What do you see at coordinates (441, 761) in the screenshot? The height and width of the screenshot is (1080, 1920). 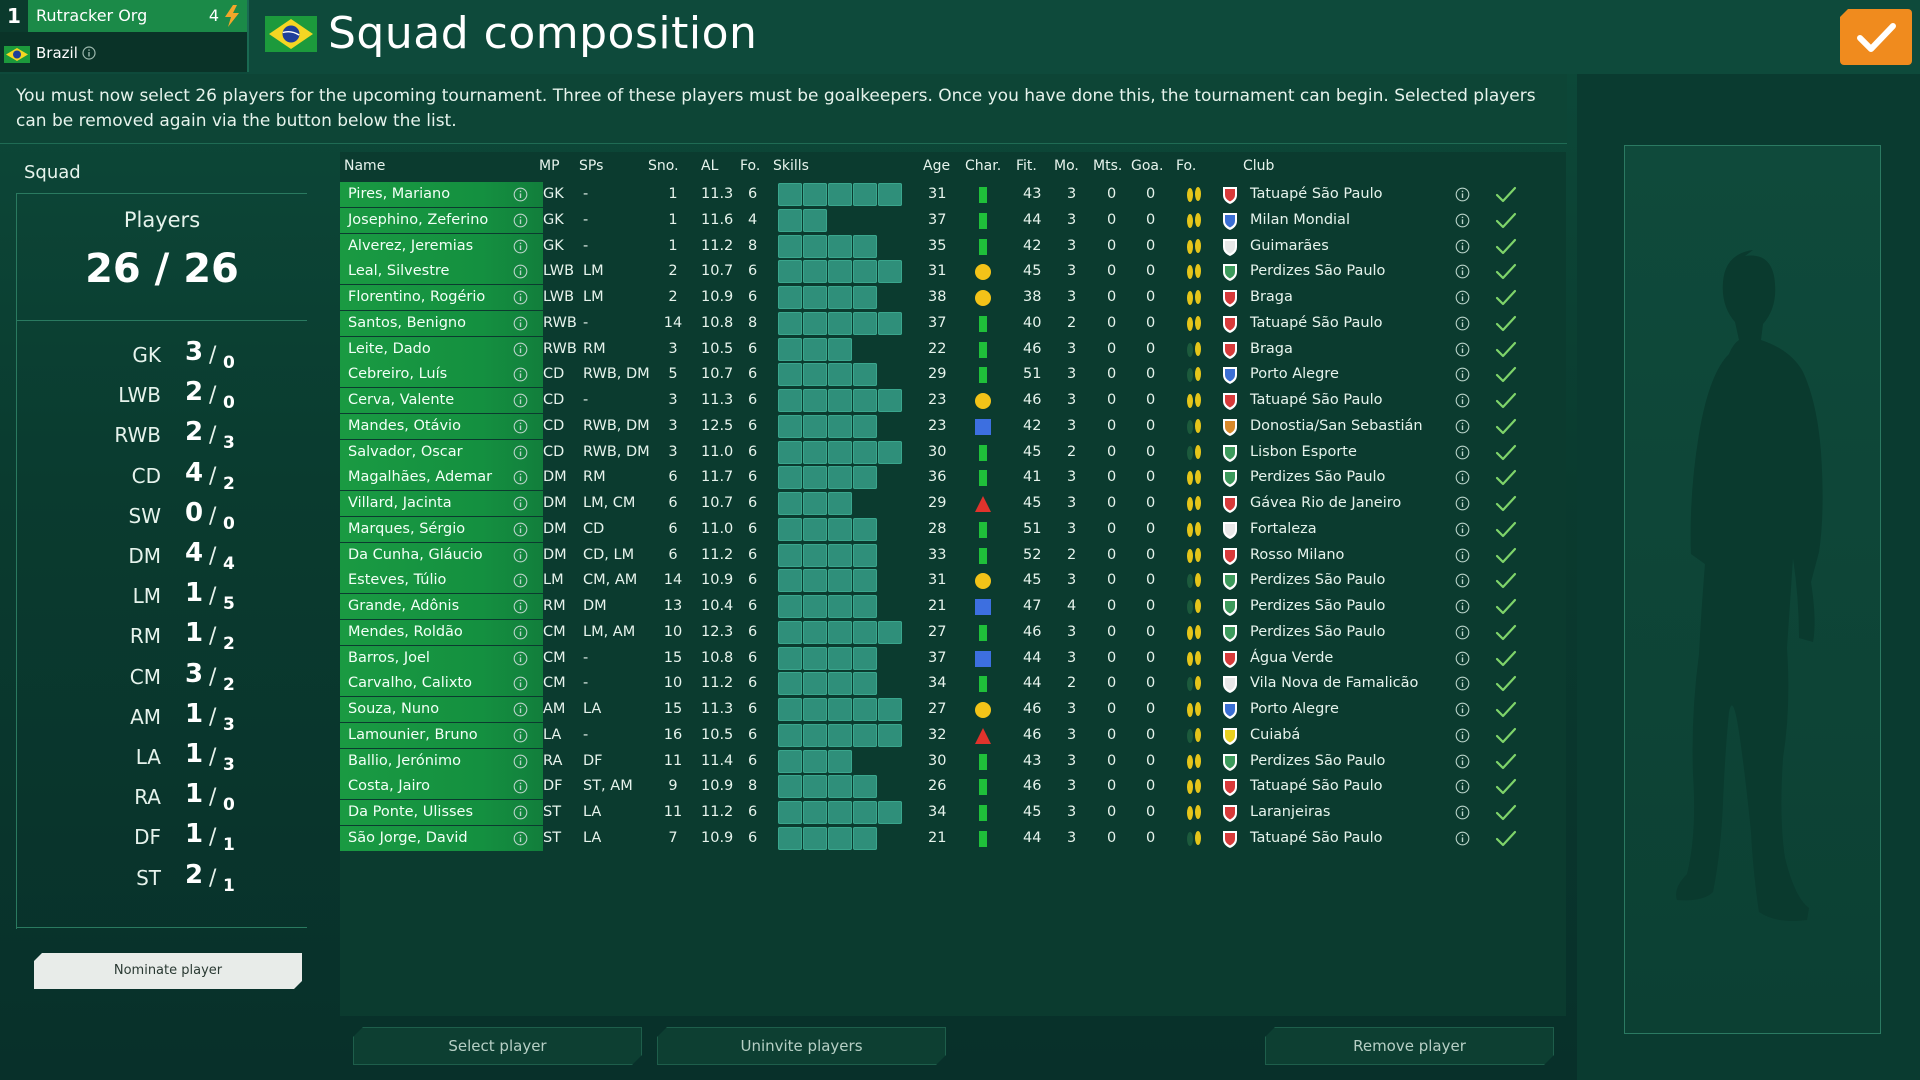 I see `player-name-cell: Ballio, Jerónimo` at bounding box center [441, 761].